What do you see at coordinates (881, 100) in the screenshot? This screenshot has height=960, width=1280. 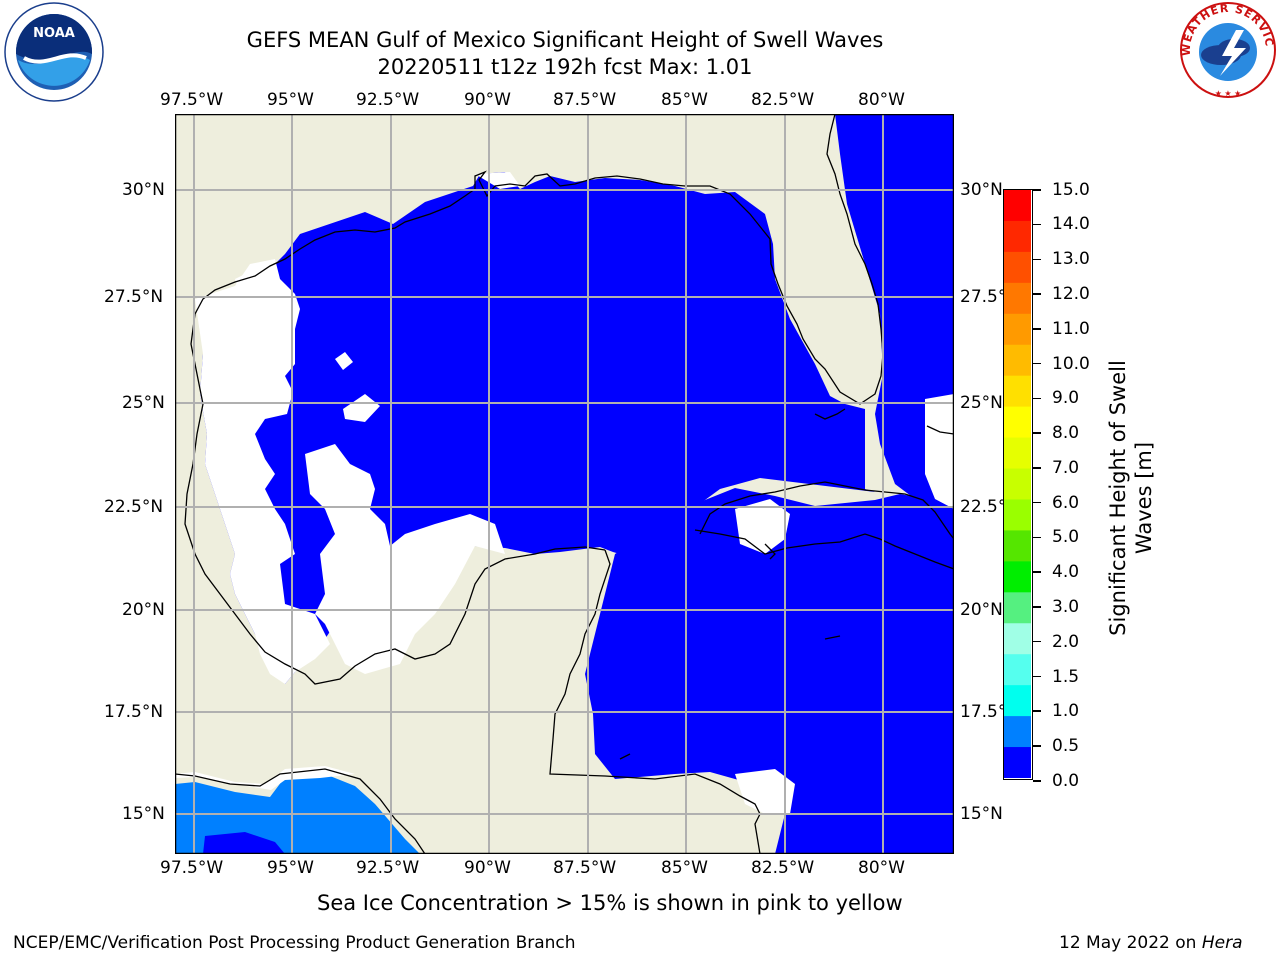 I see `lon-tick-top: 80°W` at bounding box center [881, 100].